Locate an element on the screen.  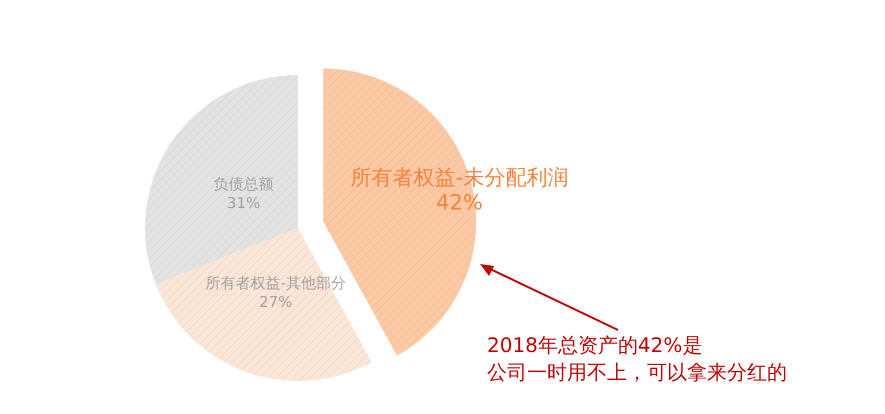
text: 公司一时用不上，可以拿来分红的 is located at coordinates (637, 372).